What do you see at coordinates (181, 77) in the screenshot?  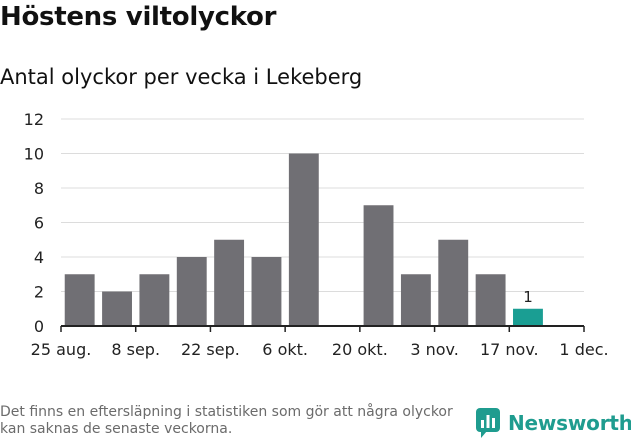 I see `chart-subtitle: Antal olyckor per vecka i Lekeberg` at bounding box center [181, 77].